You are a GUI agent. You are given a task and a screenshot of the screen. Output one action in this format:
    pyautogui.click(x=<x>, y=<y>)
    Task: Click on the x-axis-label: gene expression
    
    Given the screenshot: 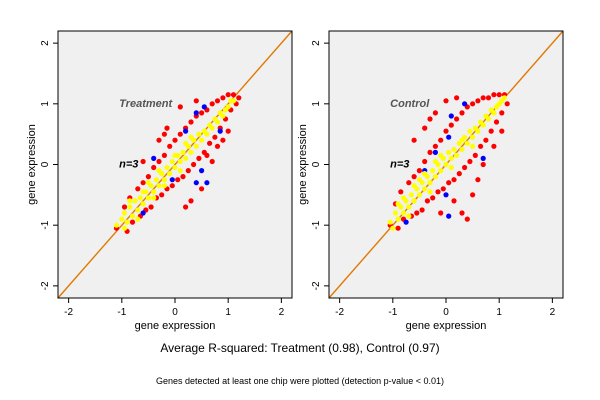 What is the action you would take?
    pyautogui.click(x=175, y=326)
    